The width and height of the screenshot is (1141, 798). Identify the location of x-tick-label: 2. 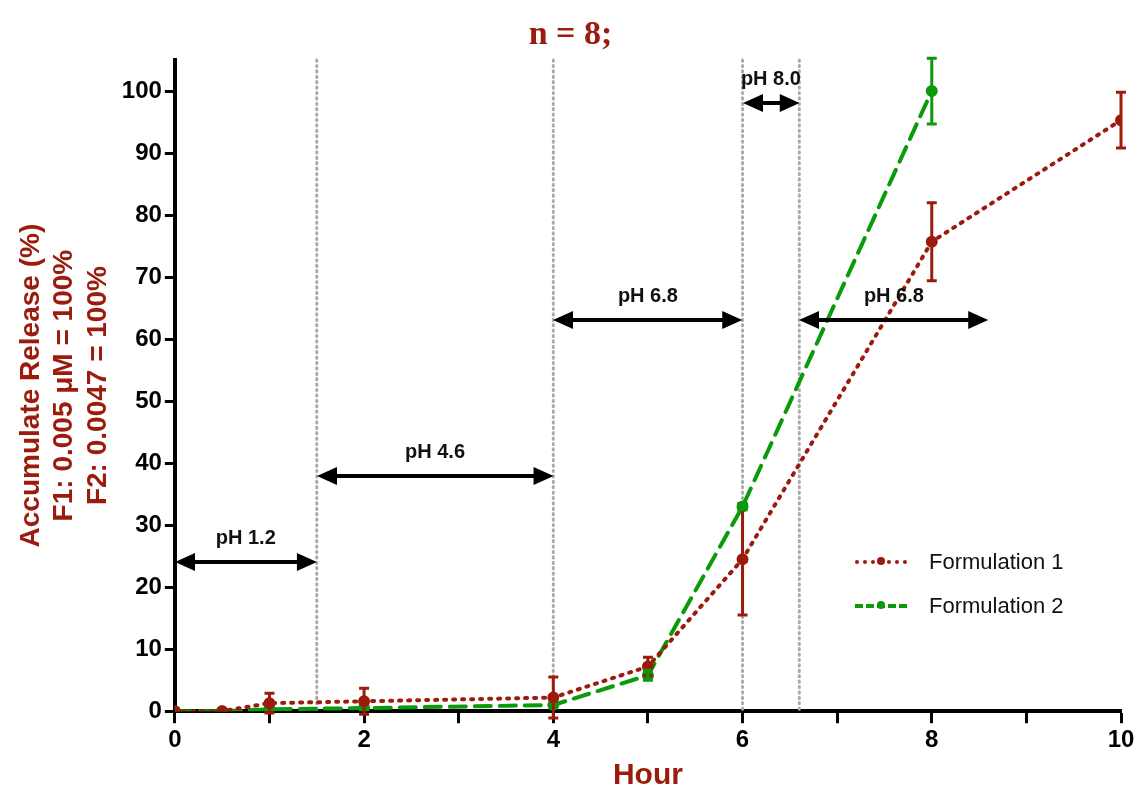
(364, 739).